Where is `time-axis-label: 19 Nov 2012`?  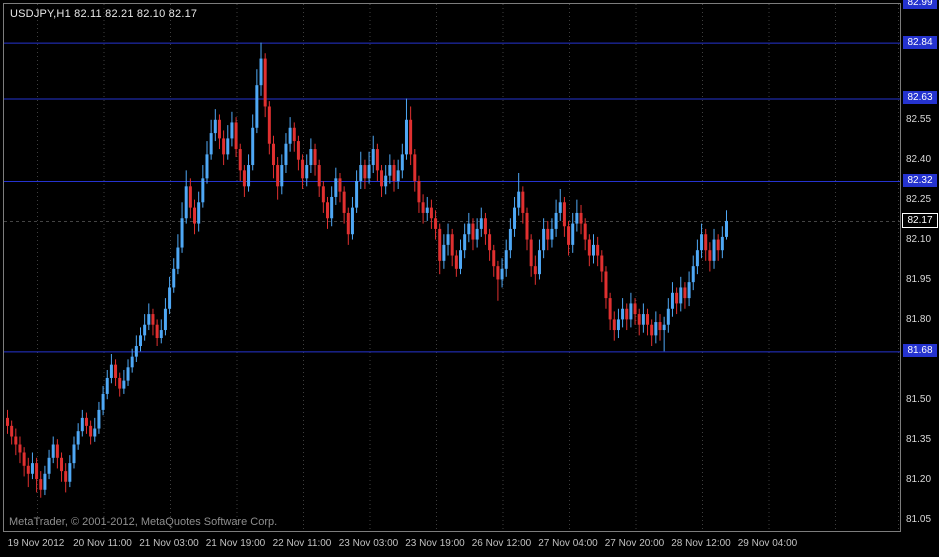 time-axis-label: 19 Nov 2012 is located at coordinates (36, 543).